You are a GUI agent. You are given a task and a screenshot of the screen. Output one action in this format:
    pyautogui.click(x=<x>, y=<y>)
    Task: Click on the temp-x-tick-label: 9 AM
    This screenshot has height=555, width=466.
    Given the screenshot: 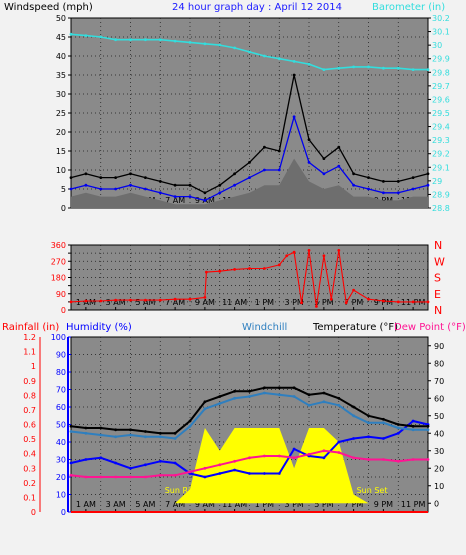 What is the action you would take?
    pyautogui.click(x=205, y=504)
    